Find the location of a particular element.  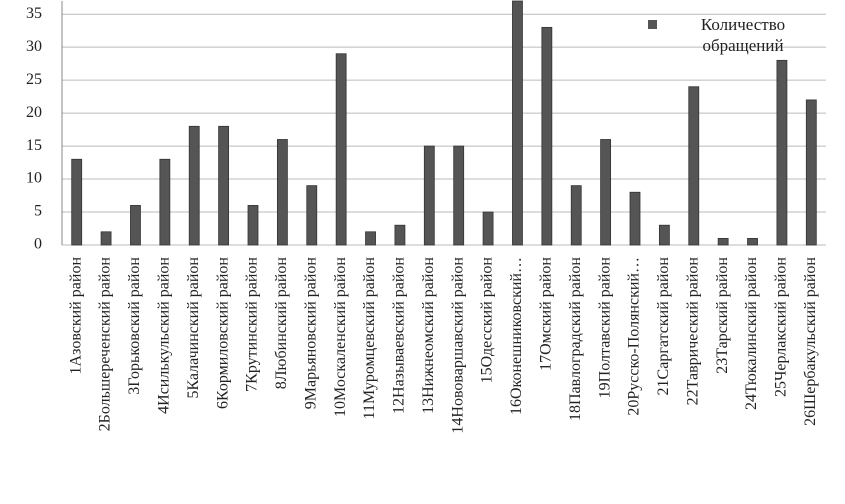

x-tick-label: 8Любинский район is located at coordinates (281, 323).